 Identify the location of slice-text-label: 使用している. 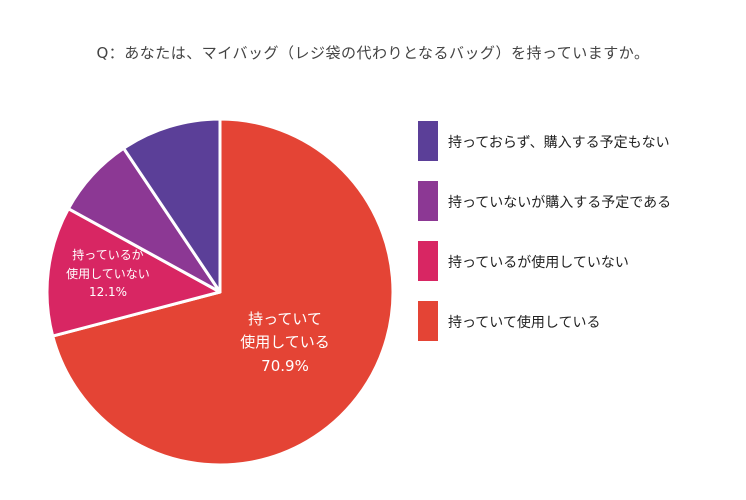
(285, 342).